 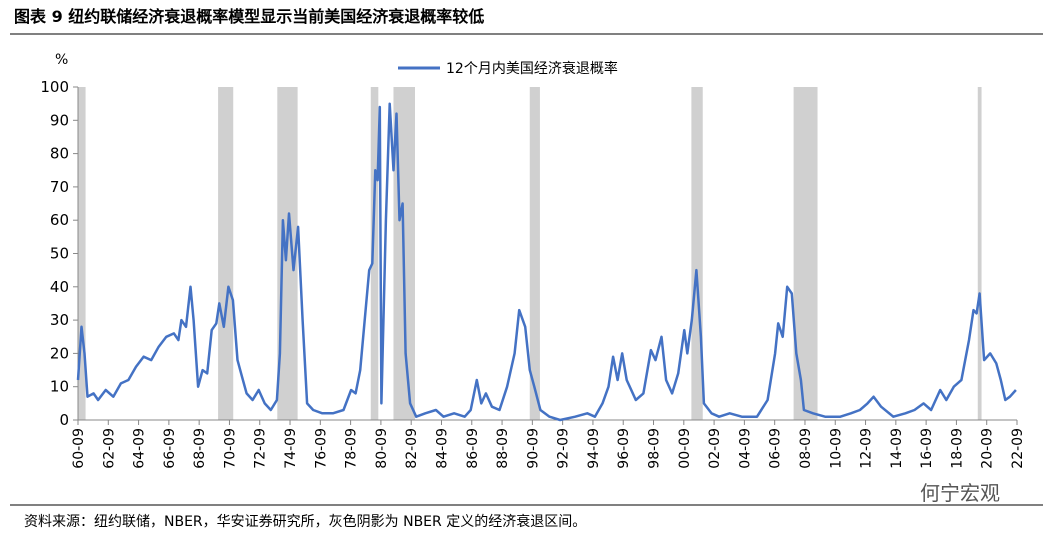 What do you see at coordinates (532, 68) in the screenshot?
I see `legend-label: 12个月内美国经济衰退概率` at bounding box center [532, 68].